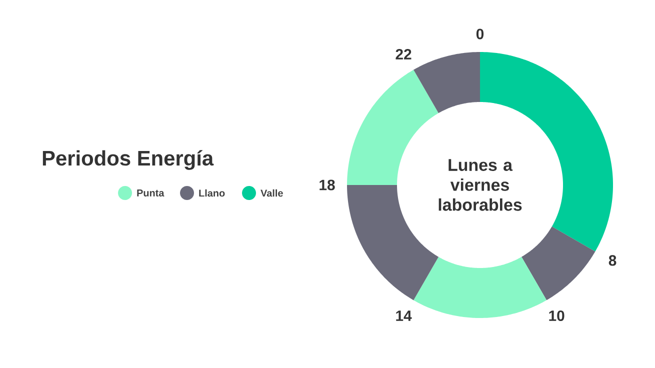  I want to click on text: 0, so click(480, 34).